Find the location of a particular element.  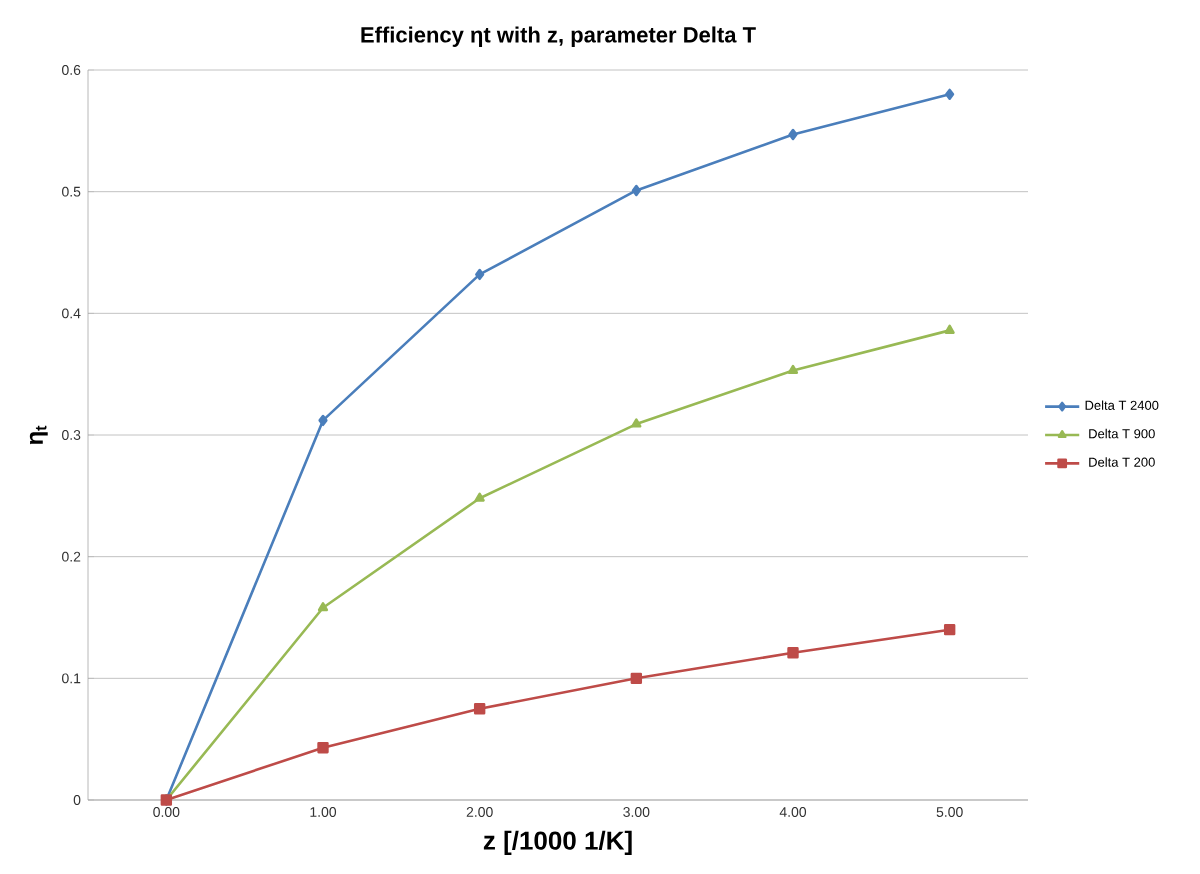

y-axis-title: η$_{t}$ is located at coordinates (38, 435).